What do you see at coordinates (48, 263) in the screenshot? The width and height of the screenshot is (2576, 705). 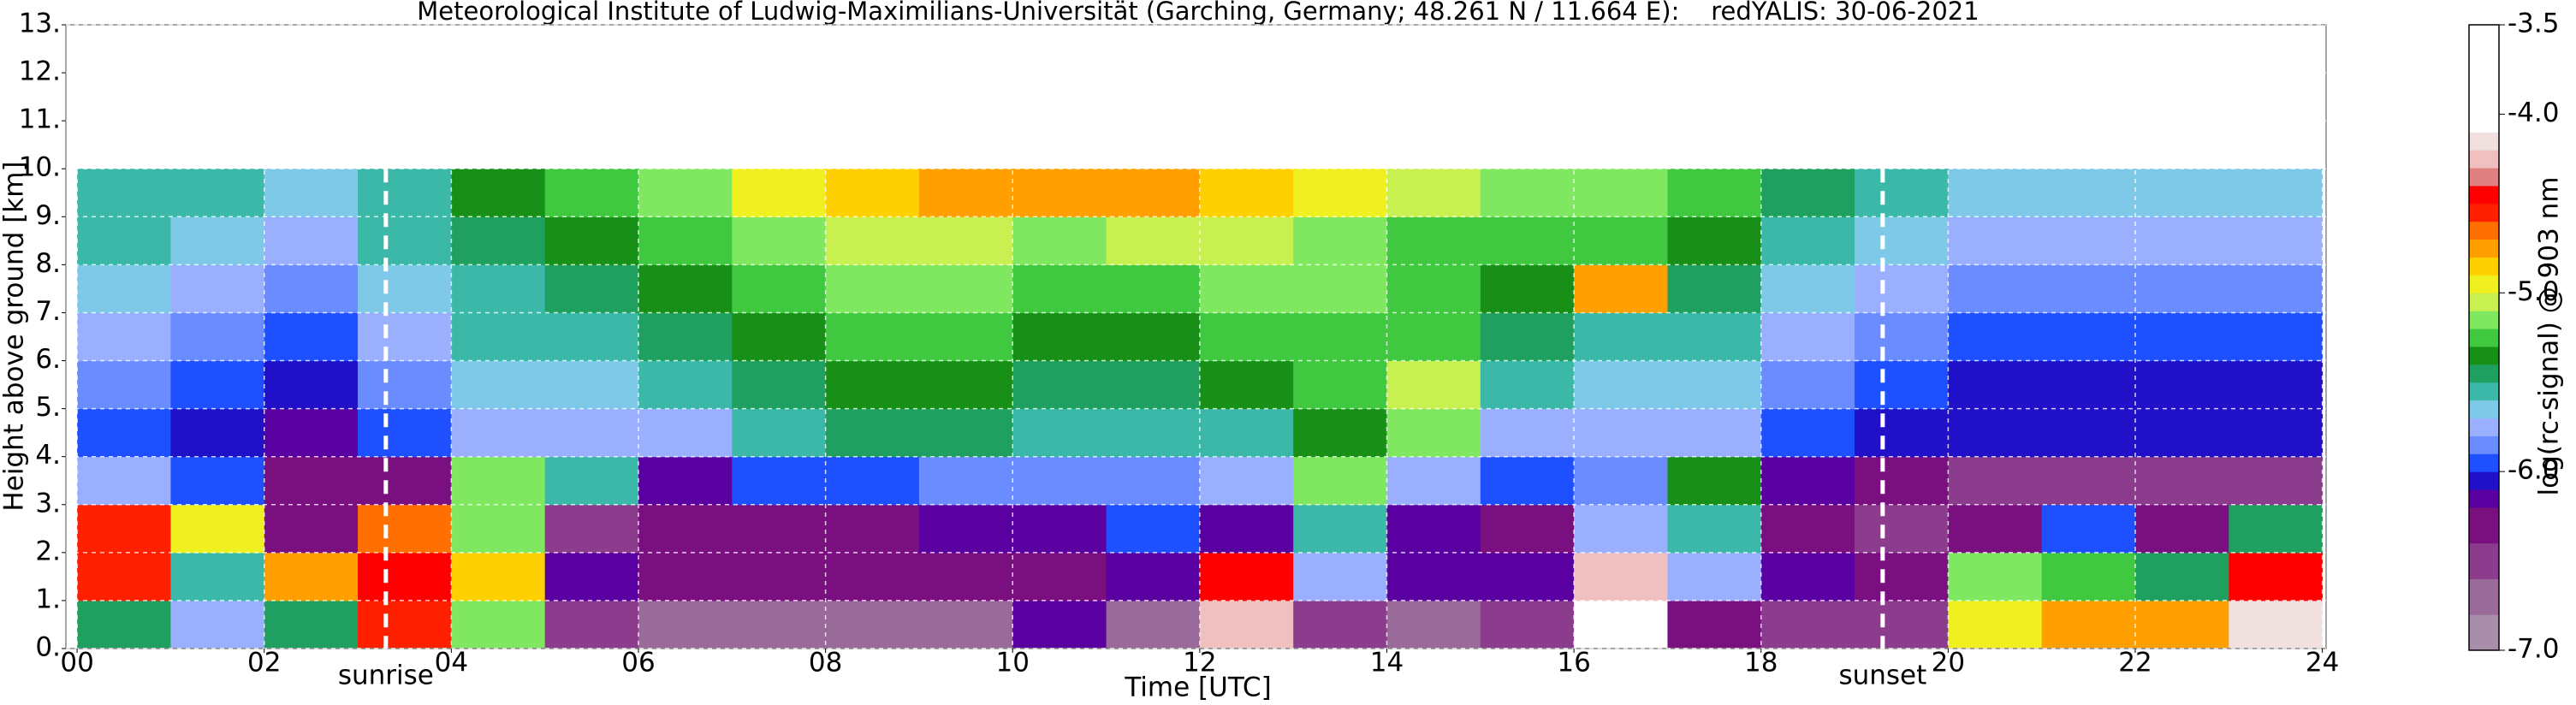 I see `y-tick-label: 8.` at bounding box center [48, 263].